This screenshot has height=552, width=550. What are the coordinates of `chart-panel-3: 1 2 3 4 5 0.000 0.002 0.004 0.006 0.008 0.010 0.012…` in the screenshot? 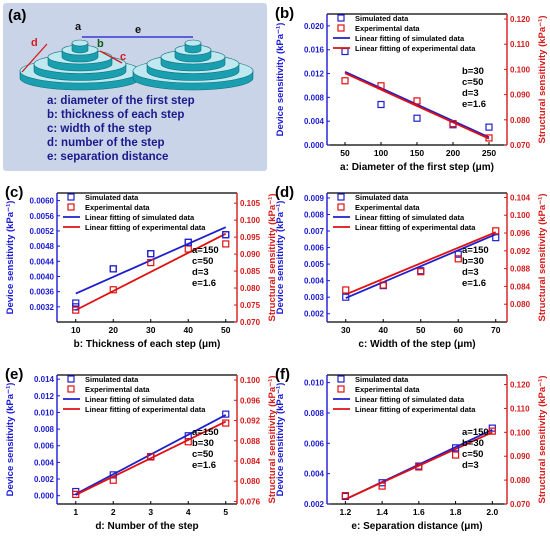 It's located at (141, 449).